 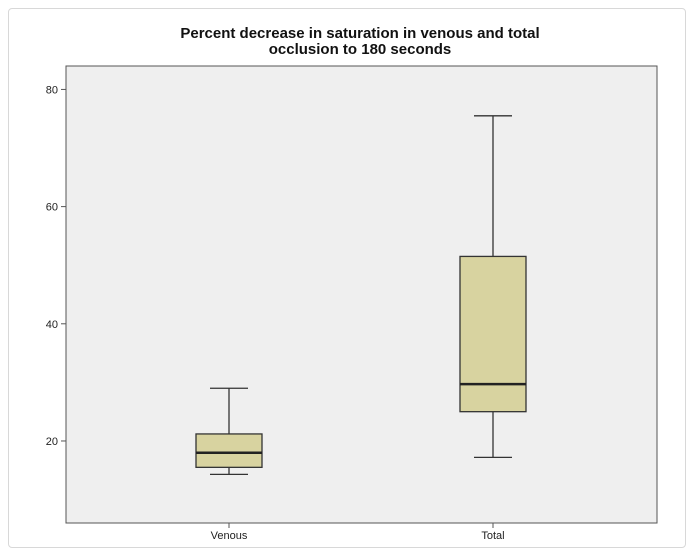 I want to click on box-total, so click(x=493, y=287).